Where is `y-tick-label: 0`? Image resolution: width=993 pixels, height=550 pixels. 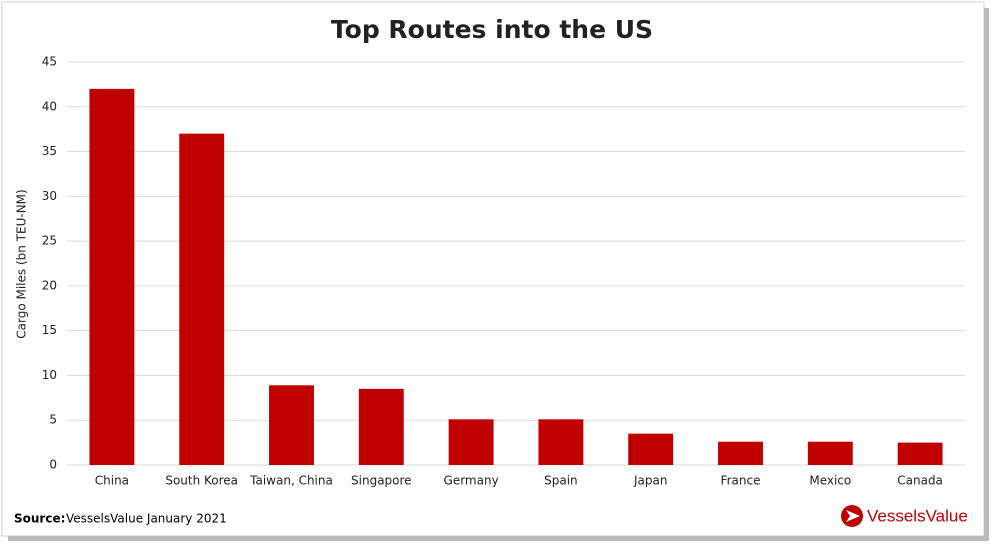 y-tick-label: 0 is located at coordinates (53, 465).